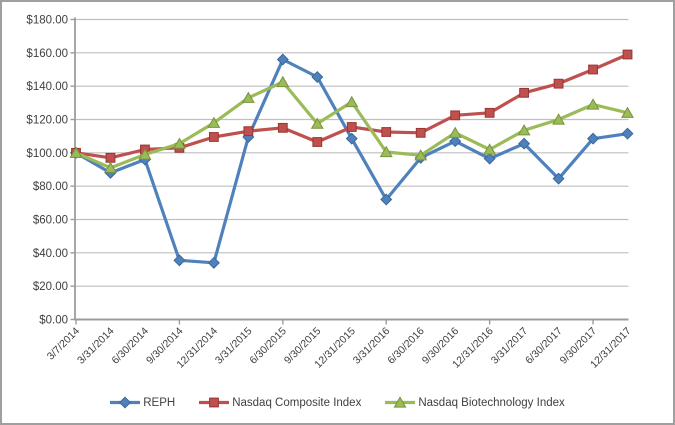 This screenshot has width=675, height=425. I want to click on legend-marker-square-icon, so click(214, 402).